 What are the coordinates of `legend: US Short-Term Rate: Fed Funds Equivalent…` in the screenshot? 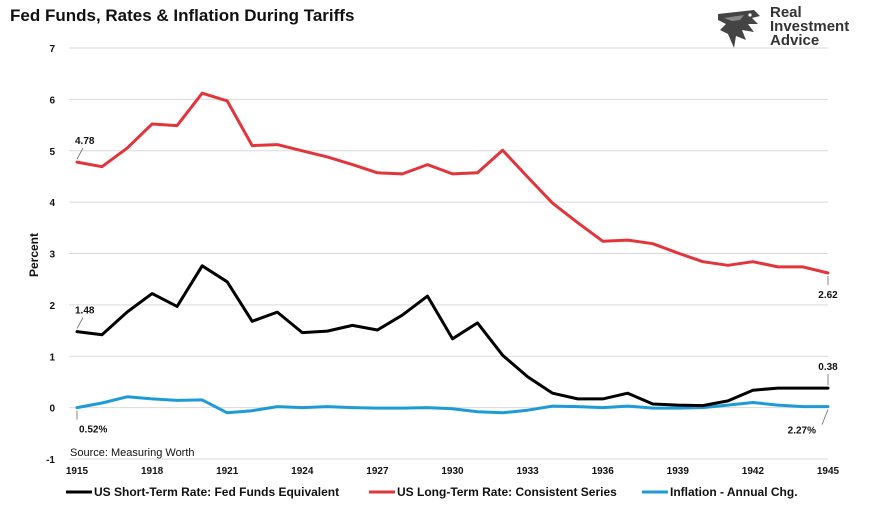 It's located at (432, 492).